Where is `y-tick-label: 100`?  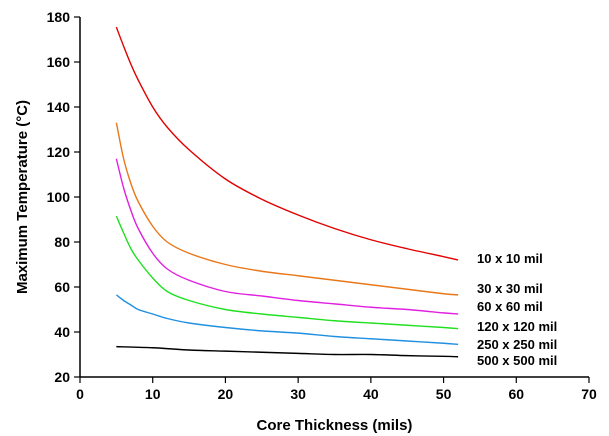
y-tick-label: 100 is located at coordinates (59, 197).